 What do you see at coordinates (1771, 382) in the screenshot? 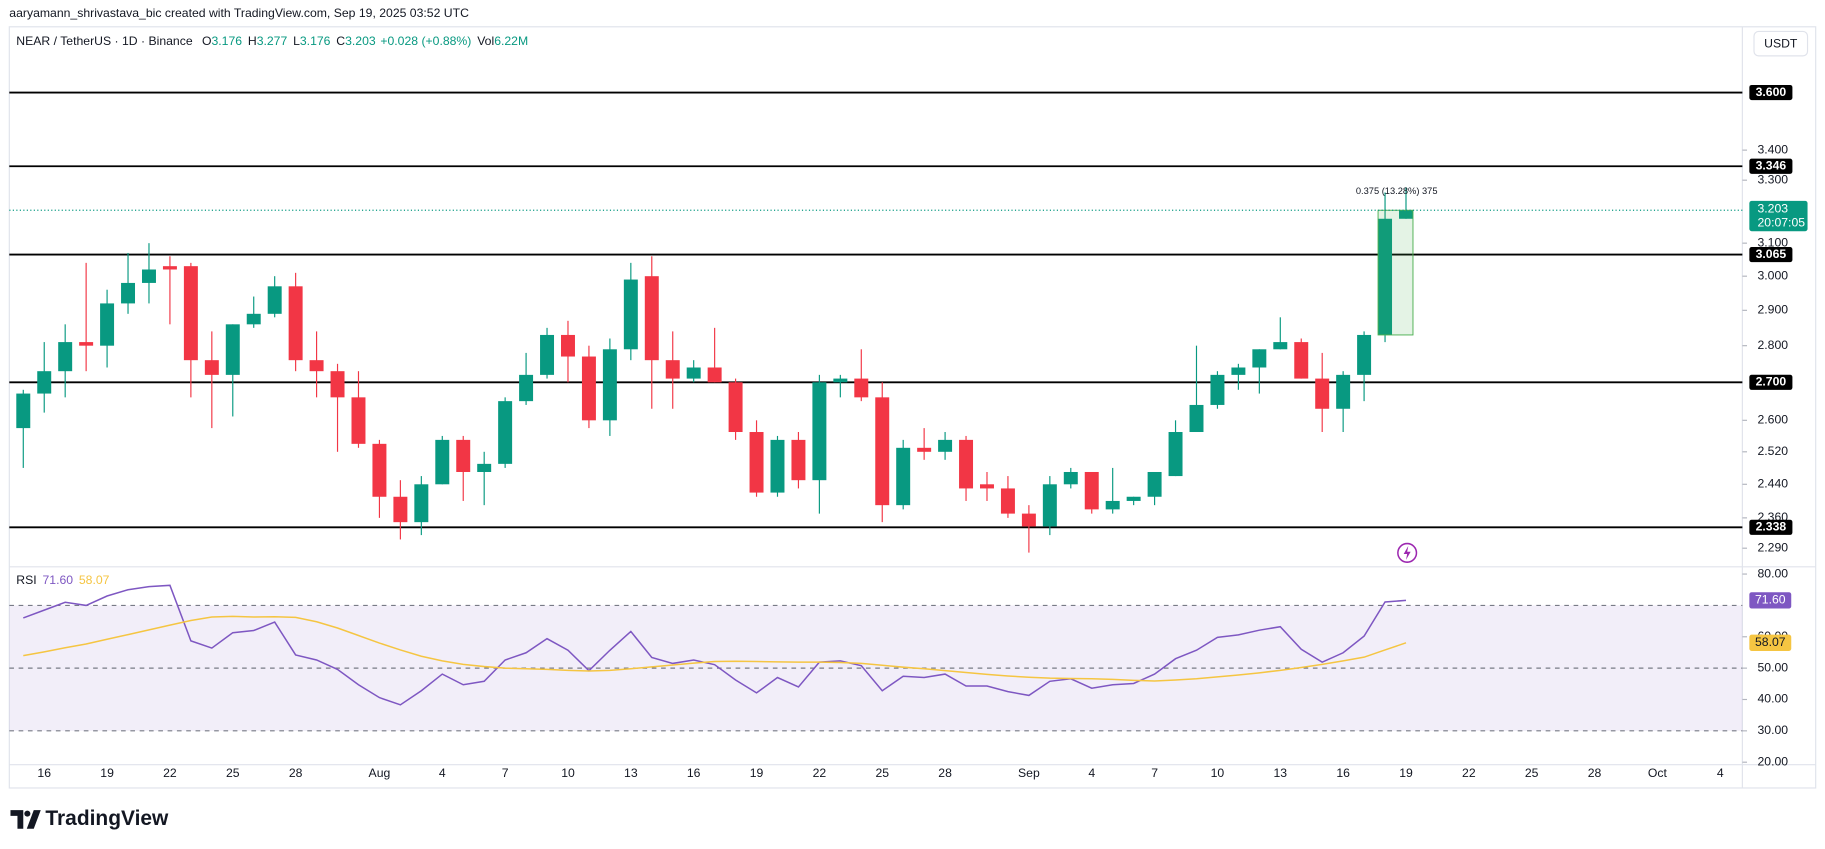
I see `level-label: 2.700` at bounding box center [1771, 382].